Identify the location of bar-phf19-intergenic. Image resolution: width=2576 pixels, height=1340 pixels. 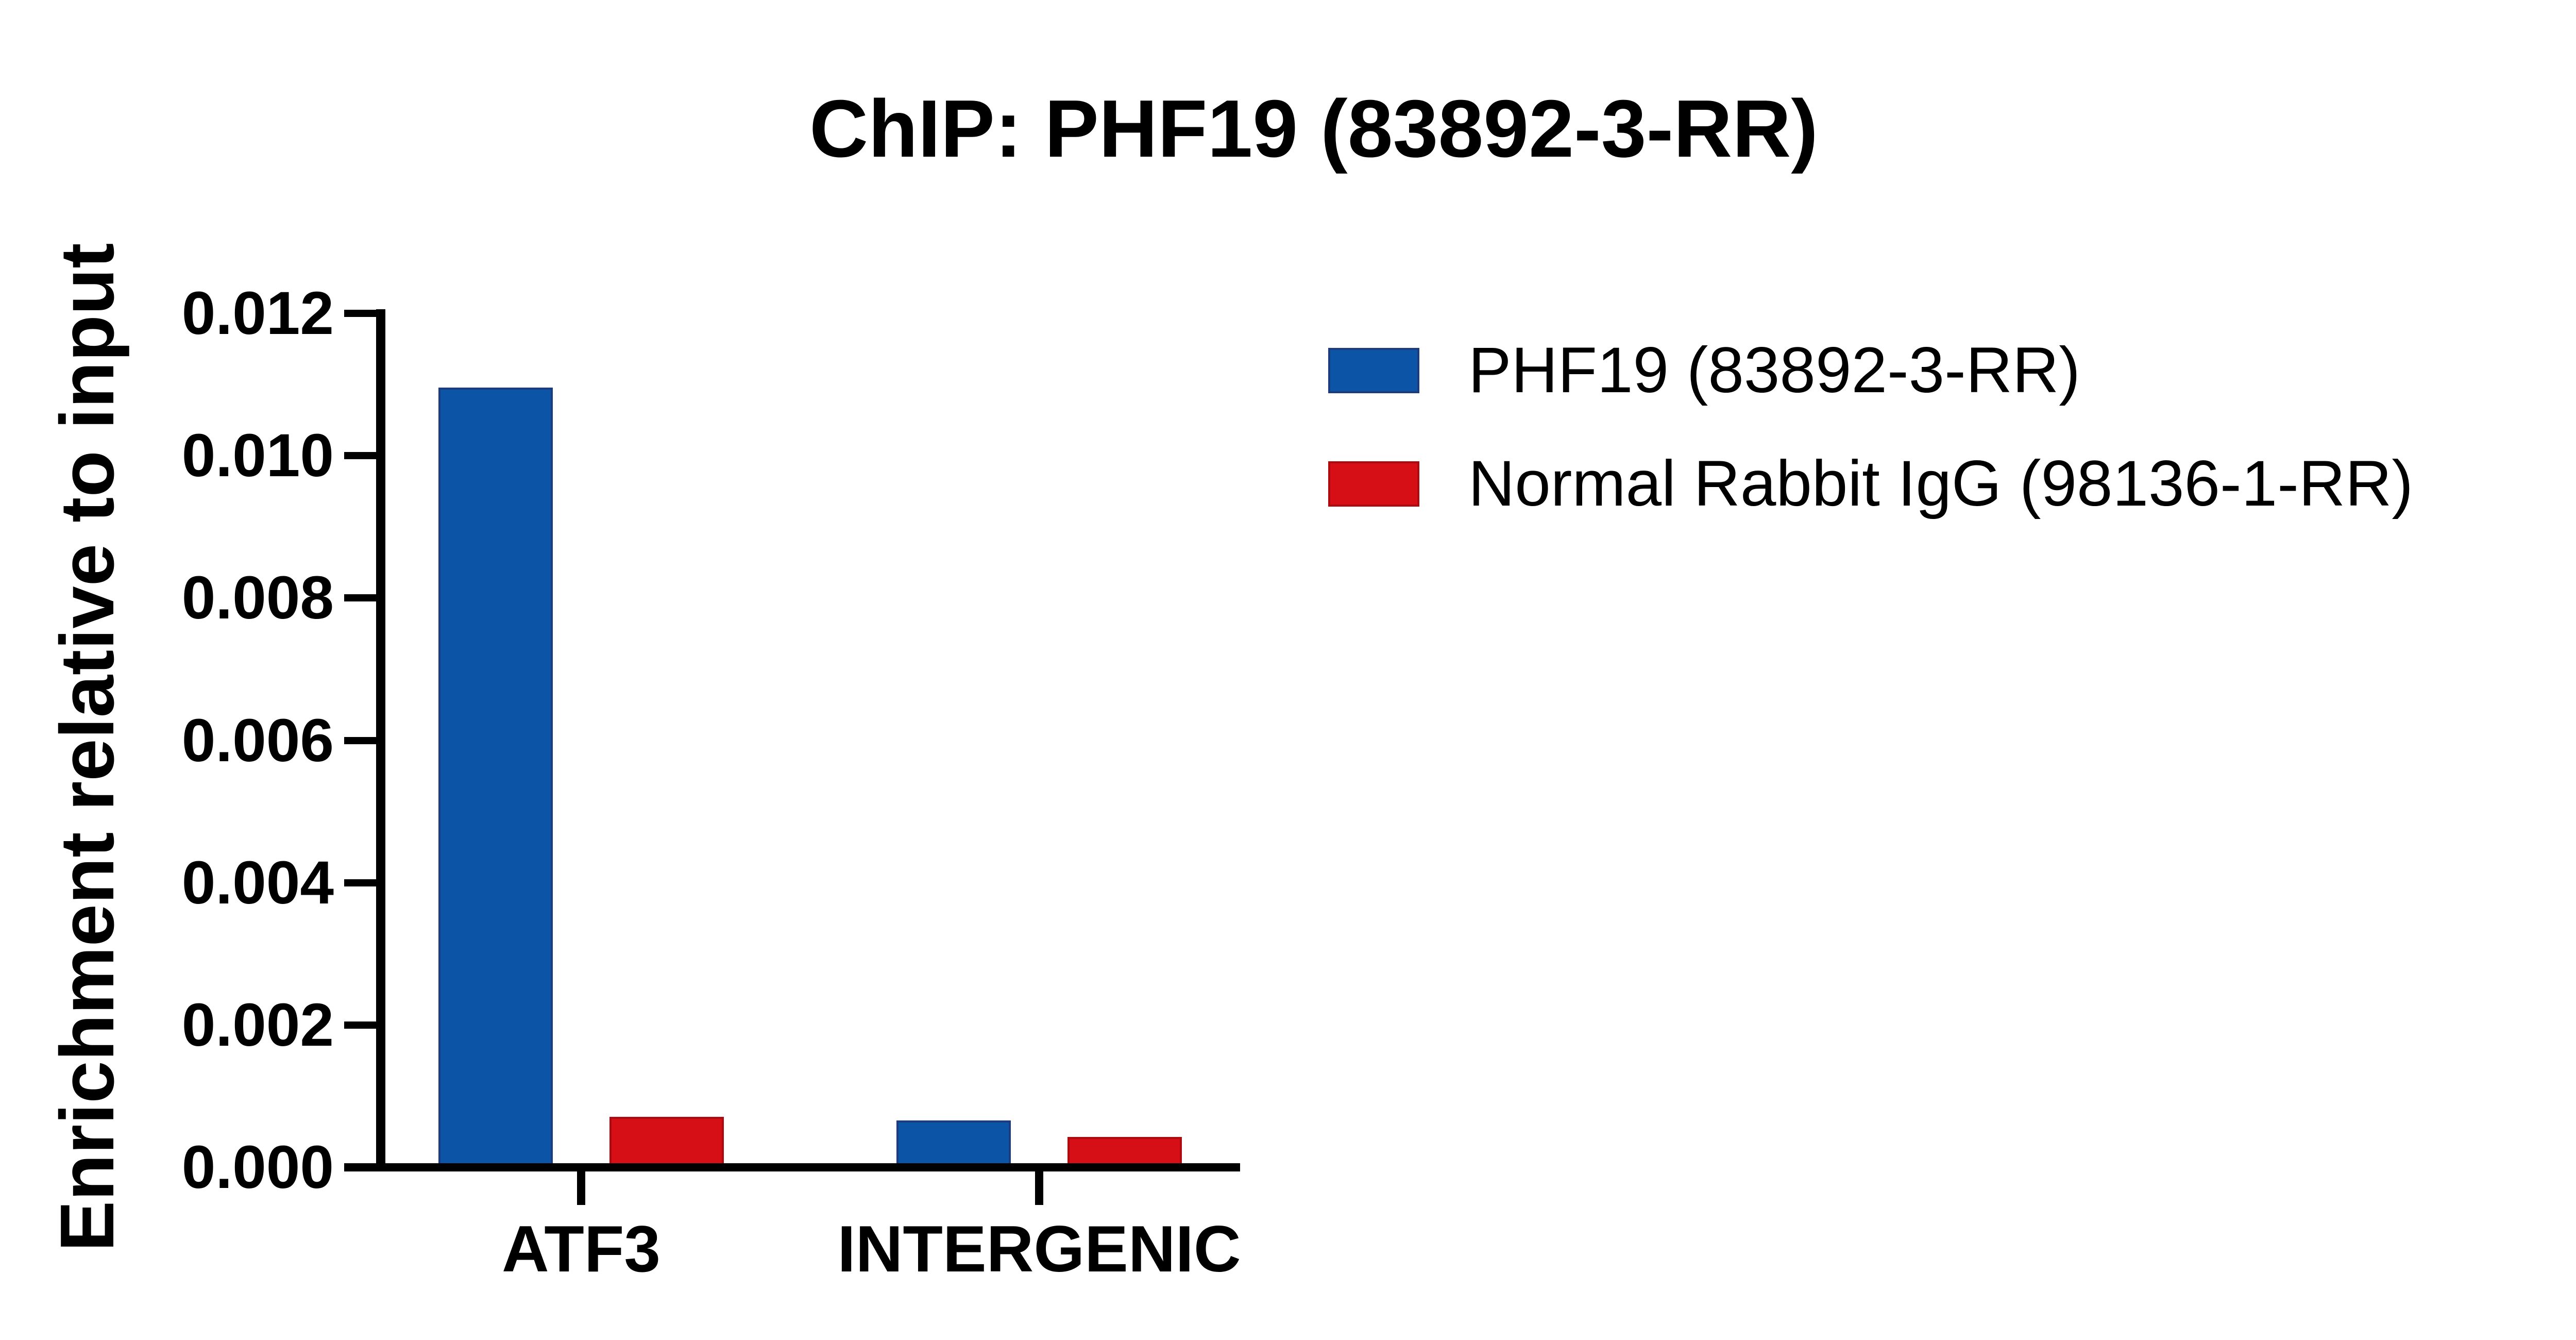
(953, 1141).